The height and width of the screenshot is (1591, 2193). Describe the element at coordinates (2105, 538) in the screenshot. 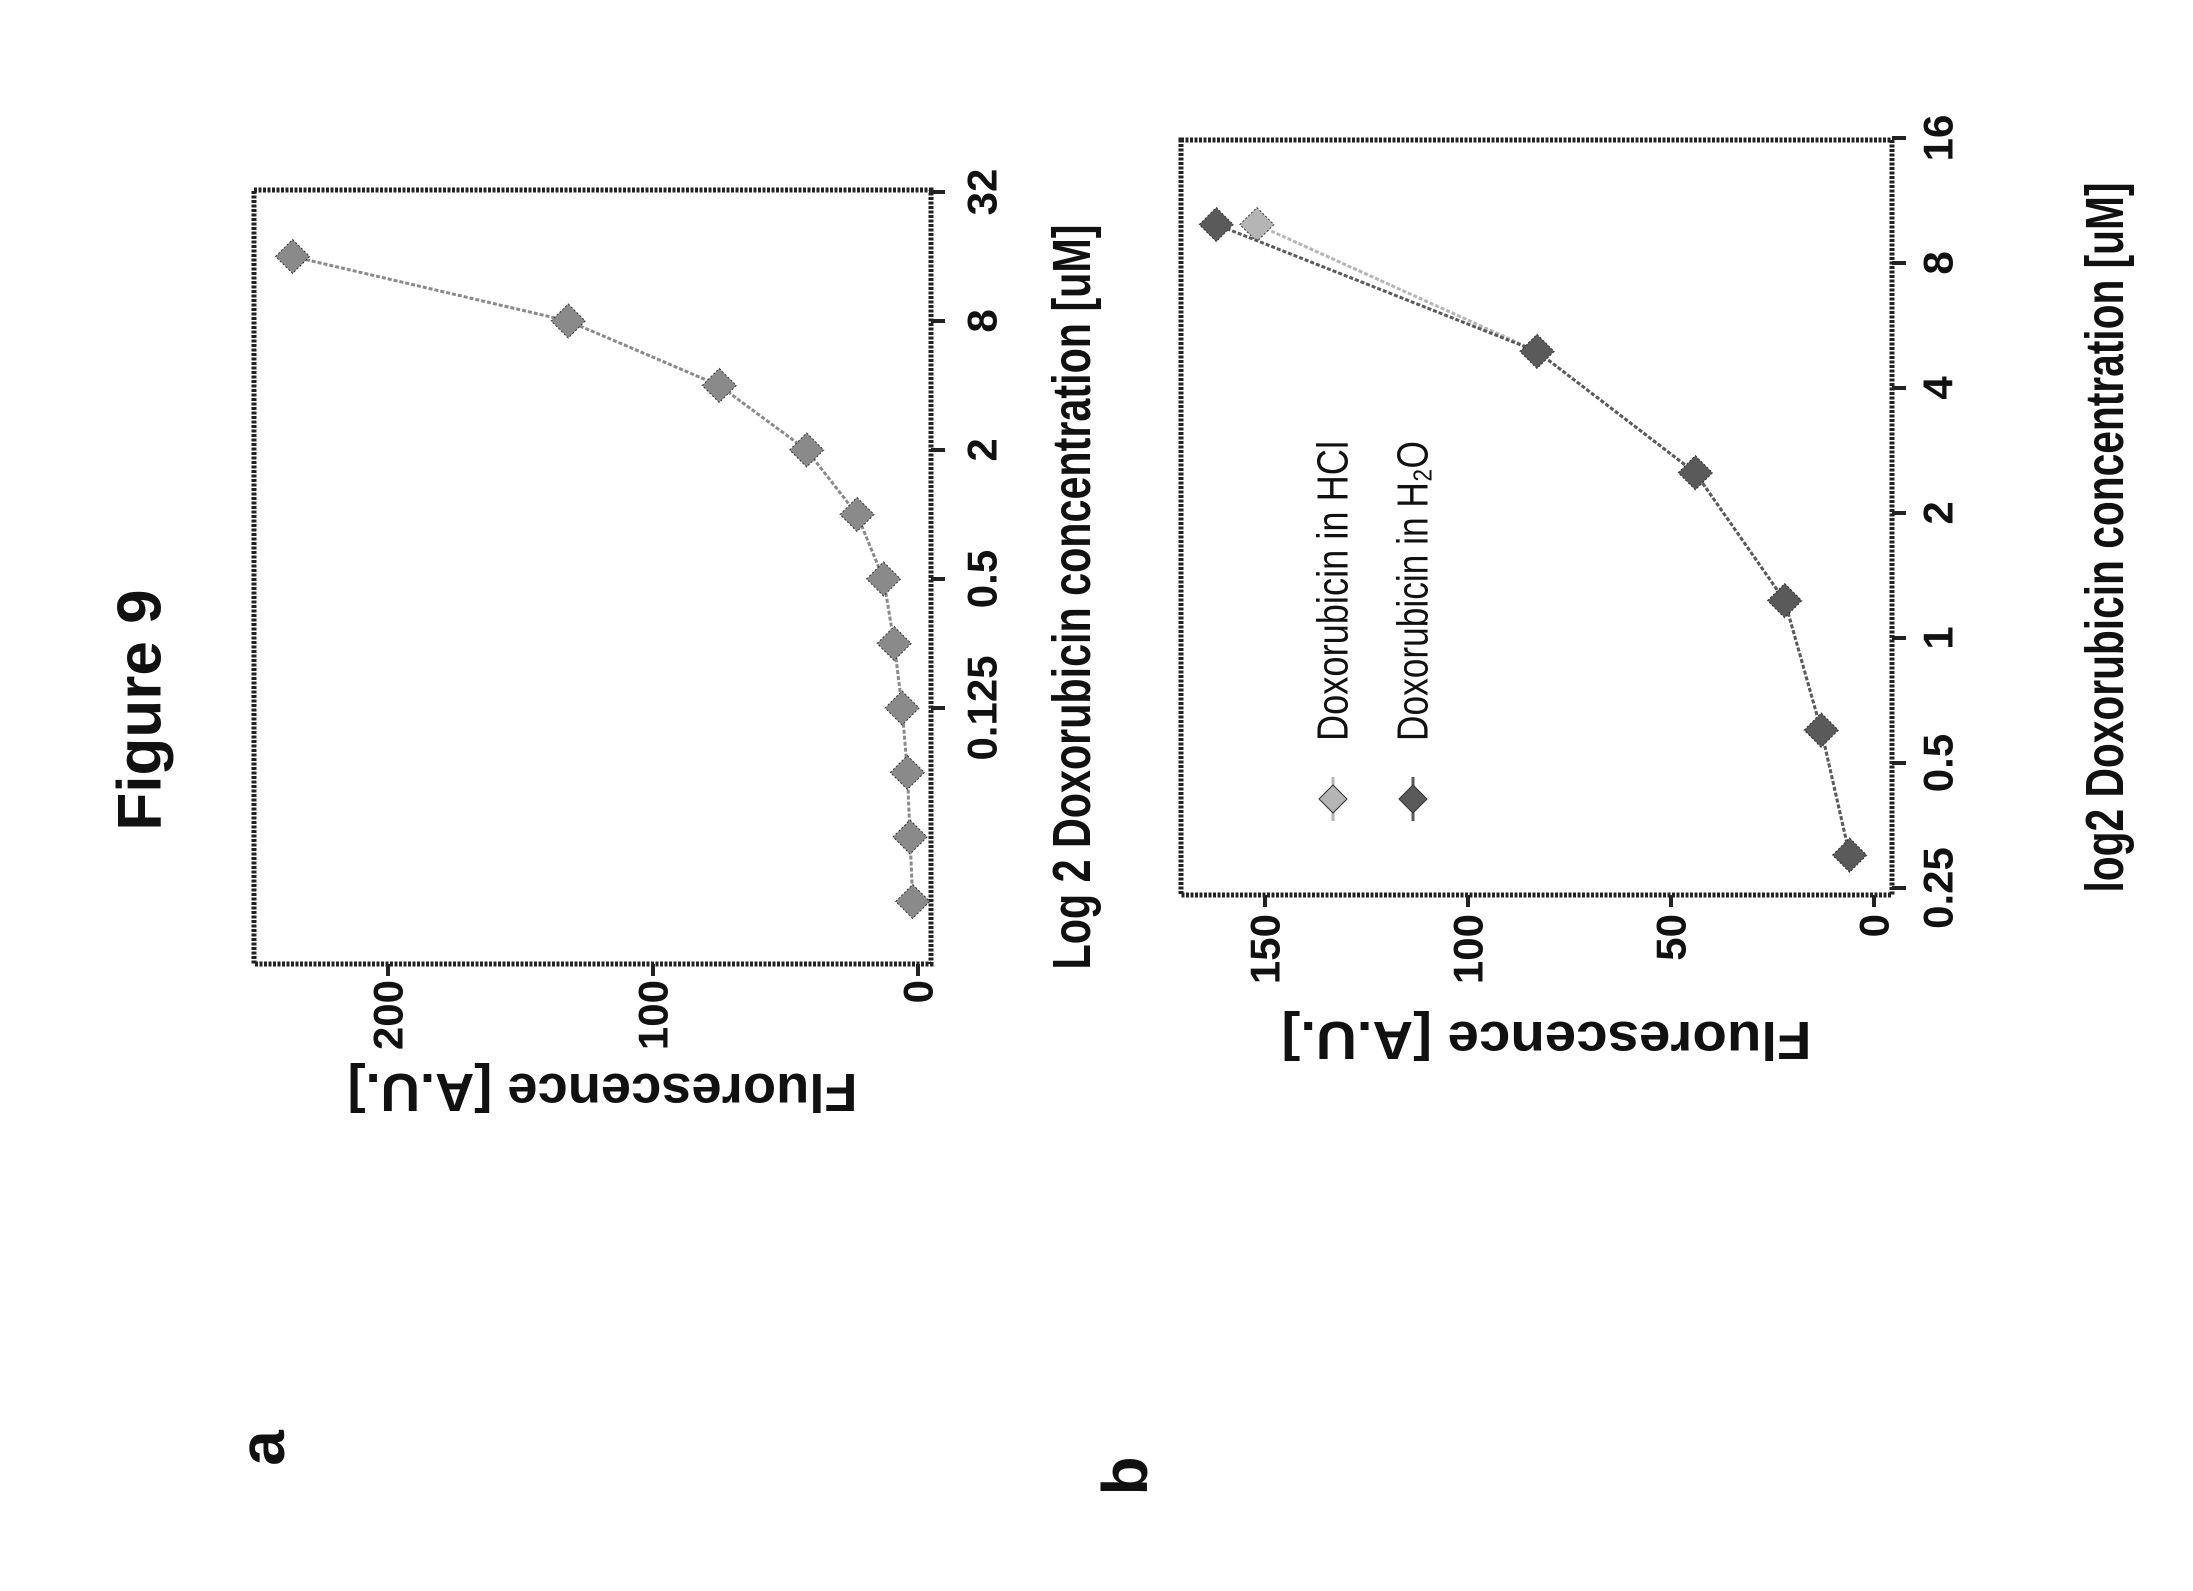

I see `x-axis-label: log2 Doxorubicin concentration [uM]` at that location.